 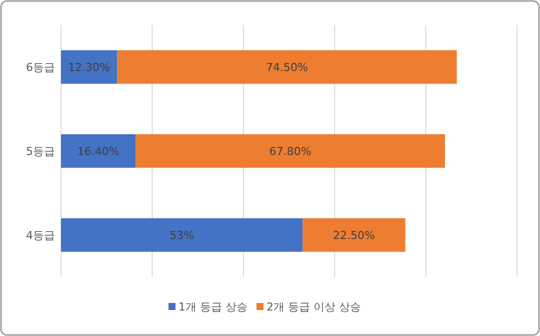 What do you see at coordinates (40, 151) in the screenshot?
I see `y-tick-label: 5등급` at bounding box center [40, 151].